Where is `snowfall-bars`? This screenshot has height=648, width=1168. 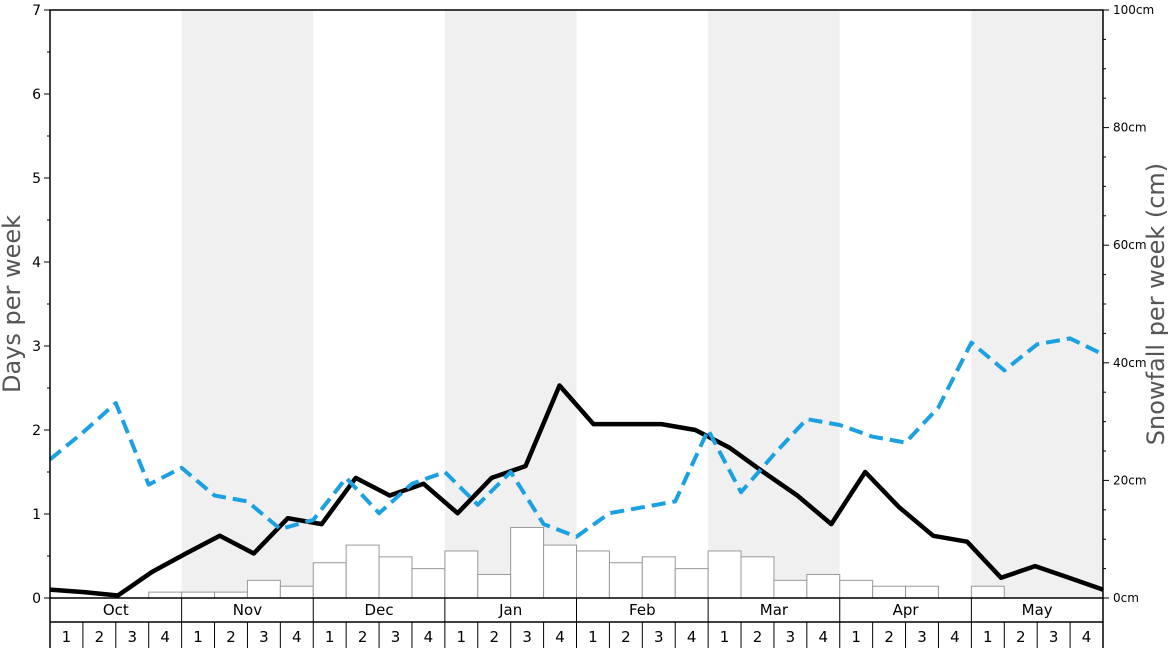 snowfall-bars is located at coordinates (576, 562).